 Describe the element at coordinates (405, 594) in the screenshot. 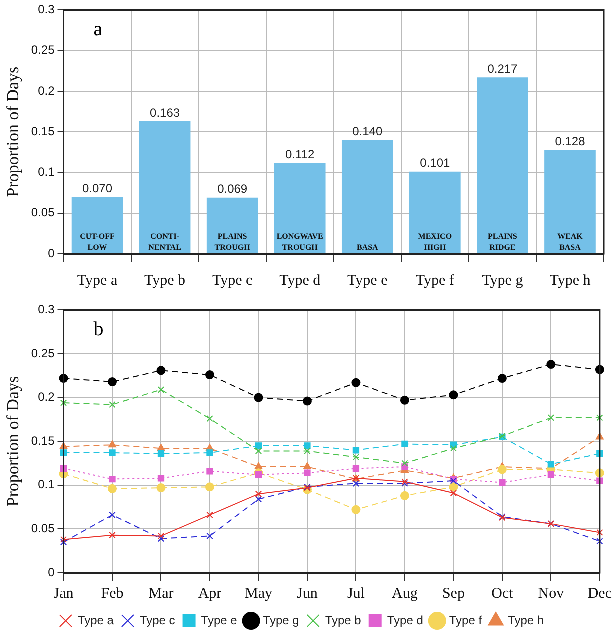

I see `x-tick-label: Aug` at that location.